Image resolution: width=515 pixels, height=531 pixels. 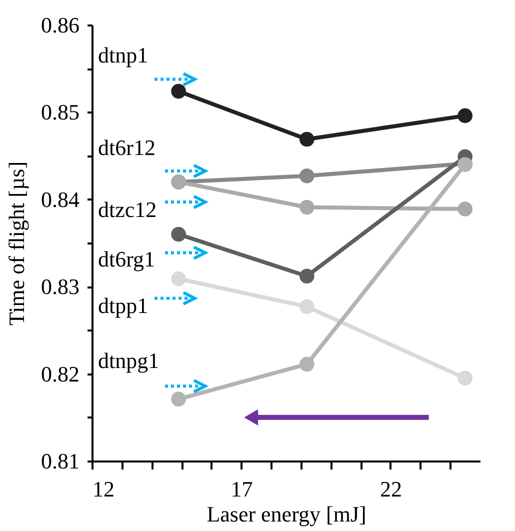 I want to click on series-label: dtzc12, so click(x=127, y=209).